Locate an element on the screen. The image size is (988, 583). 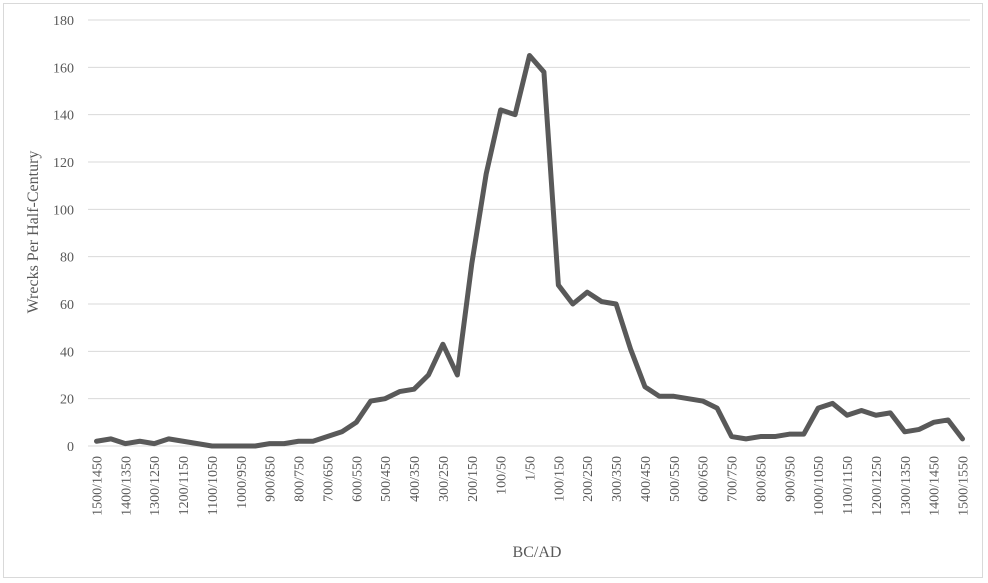
x-tick-label: 1300/1350 is located at coordinates (906, 486).